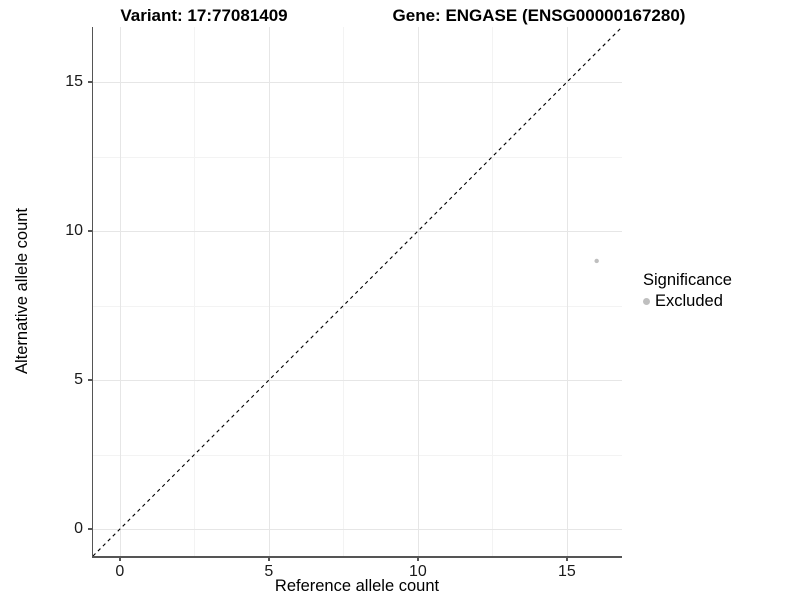  Describe the element at coordinates (539, 15) in the screenshot. I see `plot-title-gene: Gene: ENGASE (ENSG00000167280)` at that location.